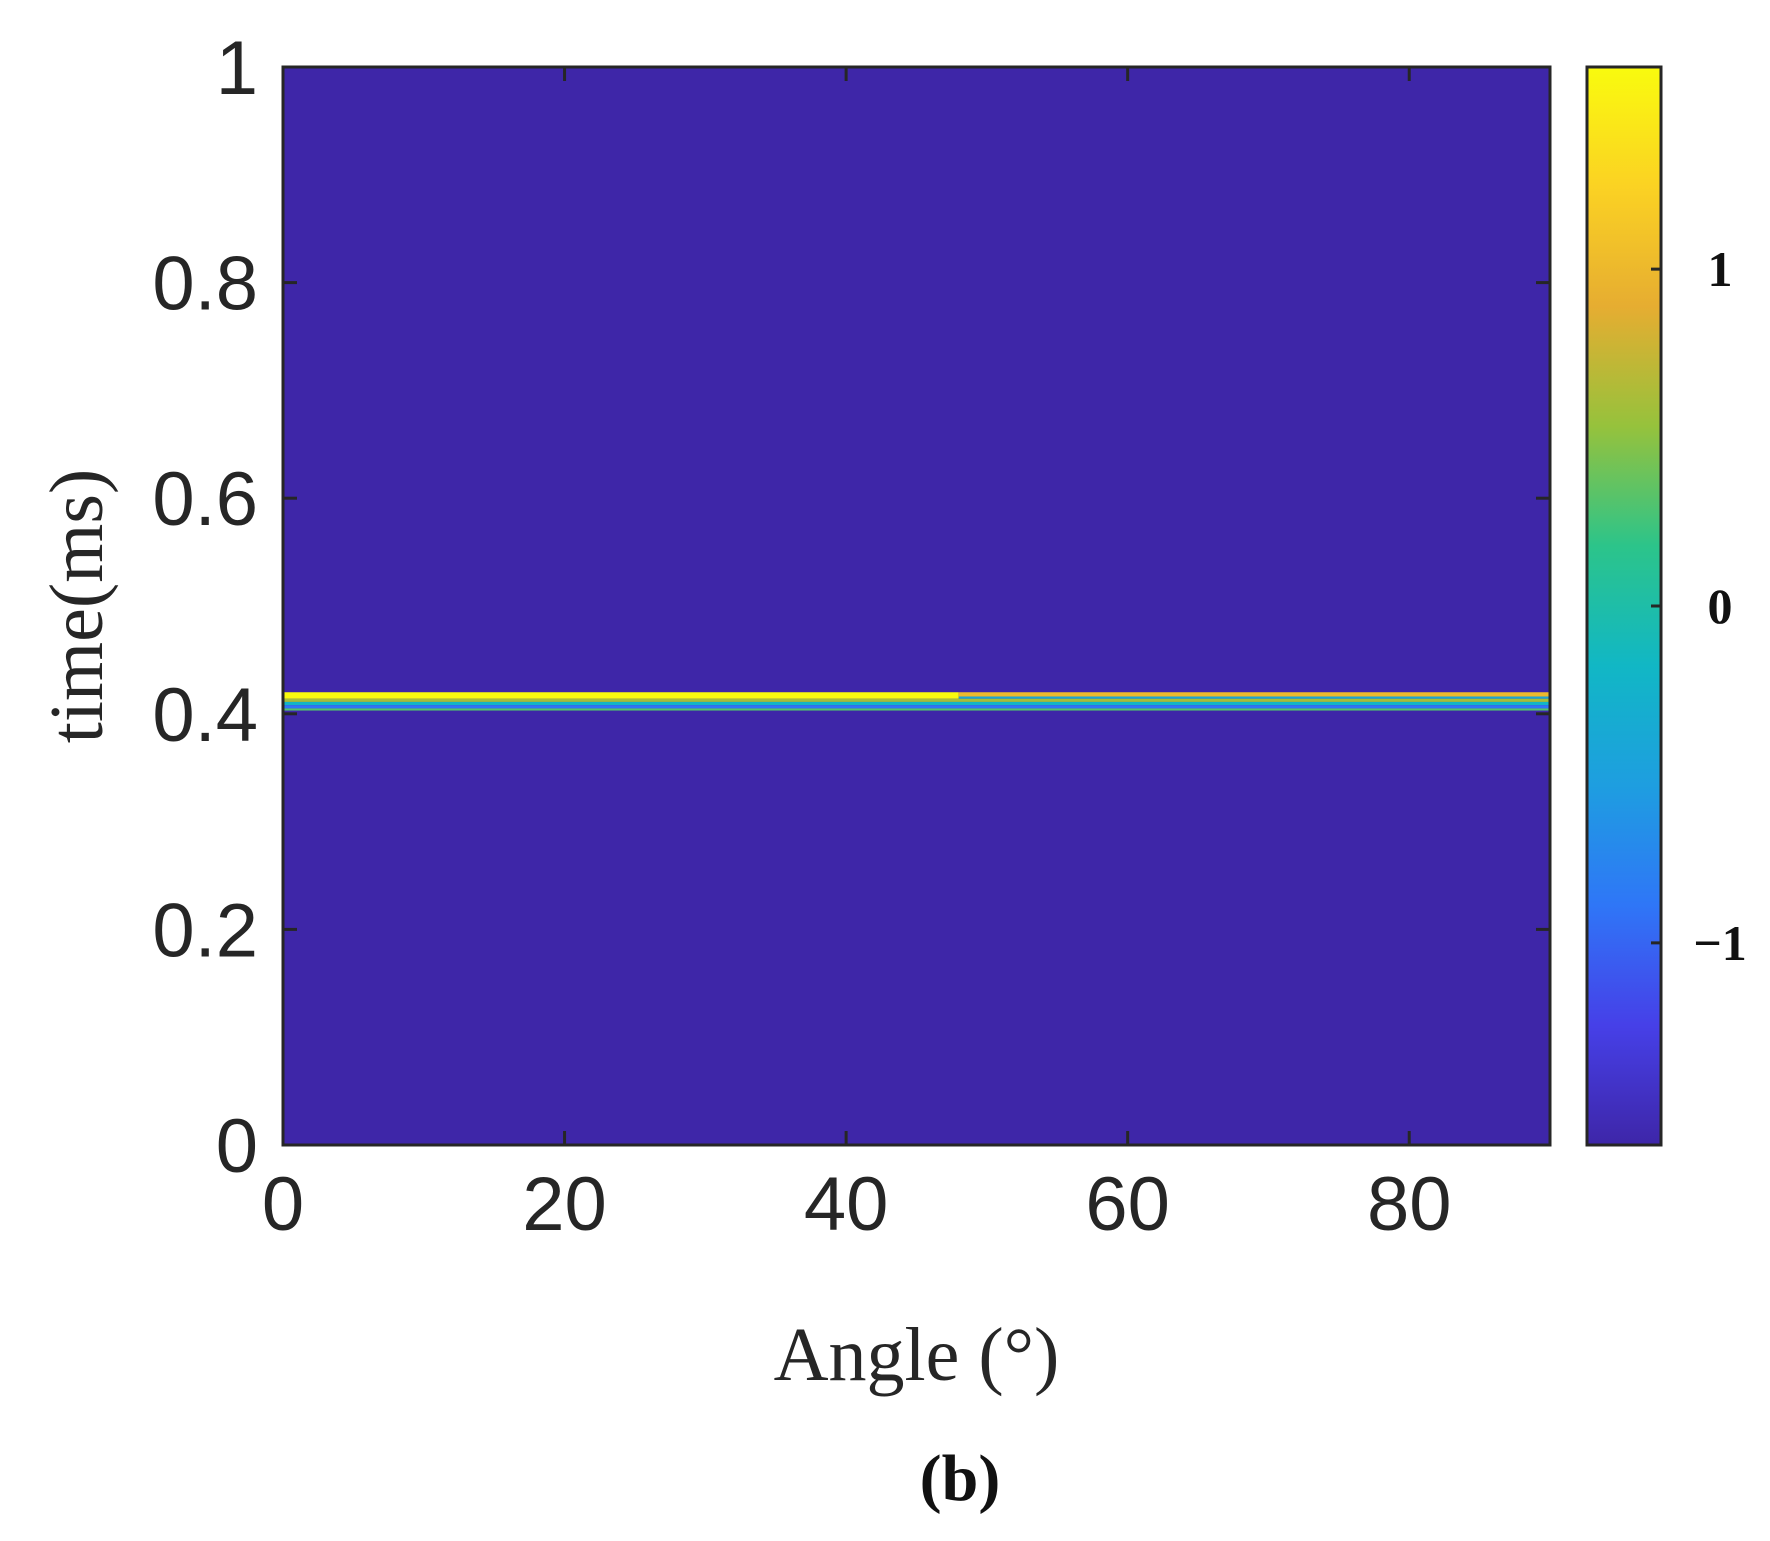  I want to click on x-tick-label: 40, so click(846, 1204).